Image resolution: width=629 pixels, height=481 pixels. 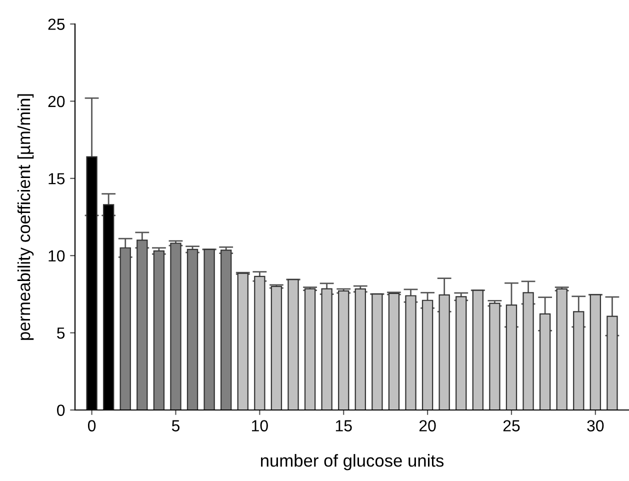 What do you see at coordinates (352, 462) in the screenshot?
I see `x-axis-title: number of glucose units` at bounding box center [352, 462].